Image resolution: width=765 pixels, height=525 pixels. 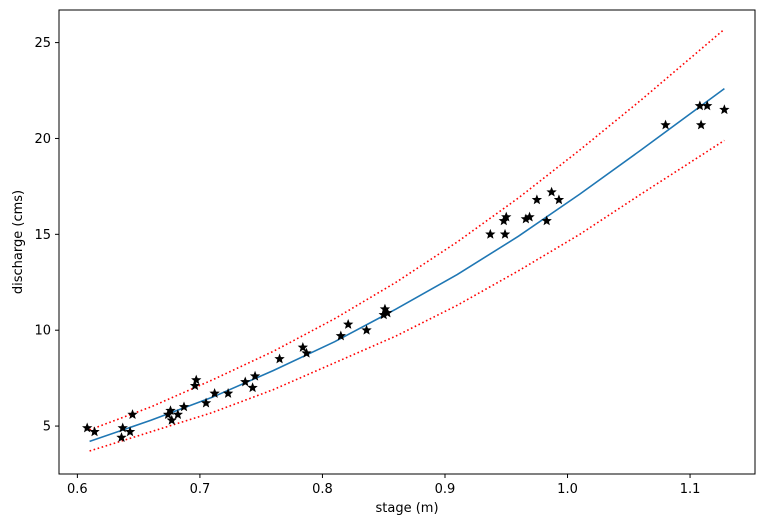 What do you see at coordinates (42, 235) in the screenshot?
I see `y-tick-label: 15` at bounding box center [42, 235].